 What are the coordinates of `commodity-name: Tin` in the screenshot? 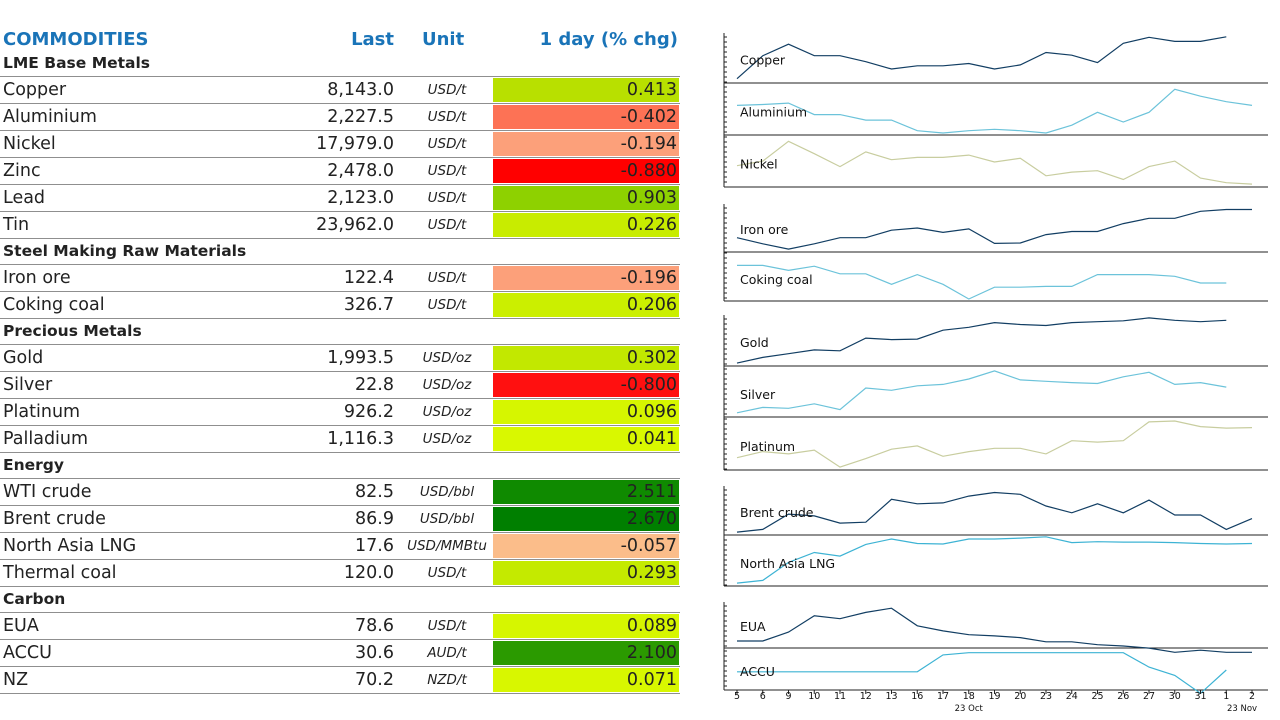 It's located at (16, 225).